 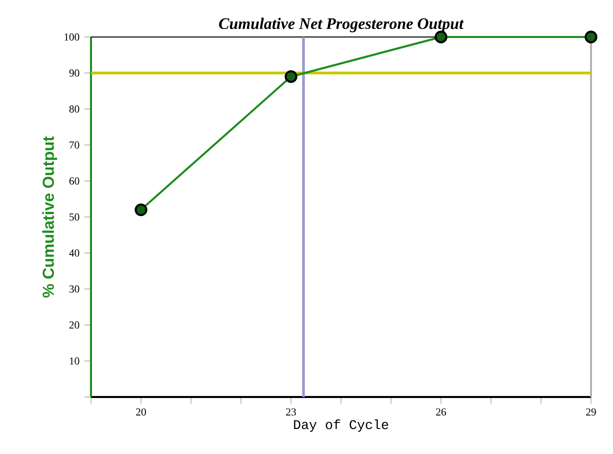 What do you see at coordinates (74, 181) in the screenshot?
I see `y-tick-label: 60` at bounding box center [74, 181].